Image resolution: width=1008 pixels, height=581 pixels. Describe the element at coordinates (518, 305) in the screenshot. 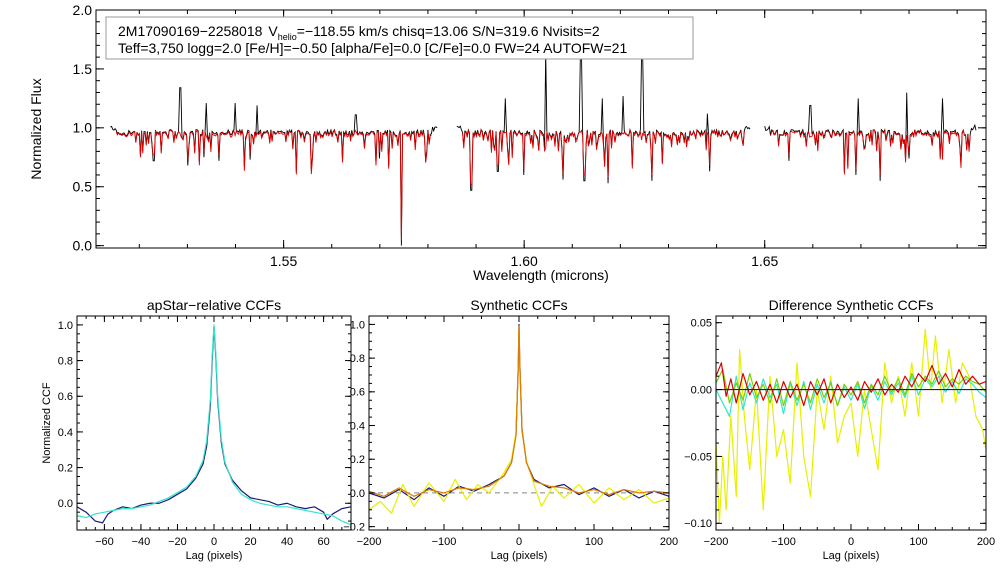

I see `synthetic-ccf-title: Synthetic CCFs` at that location.